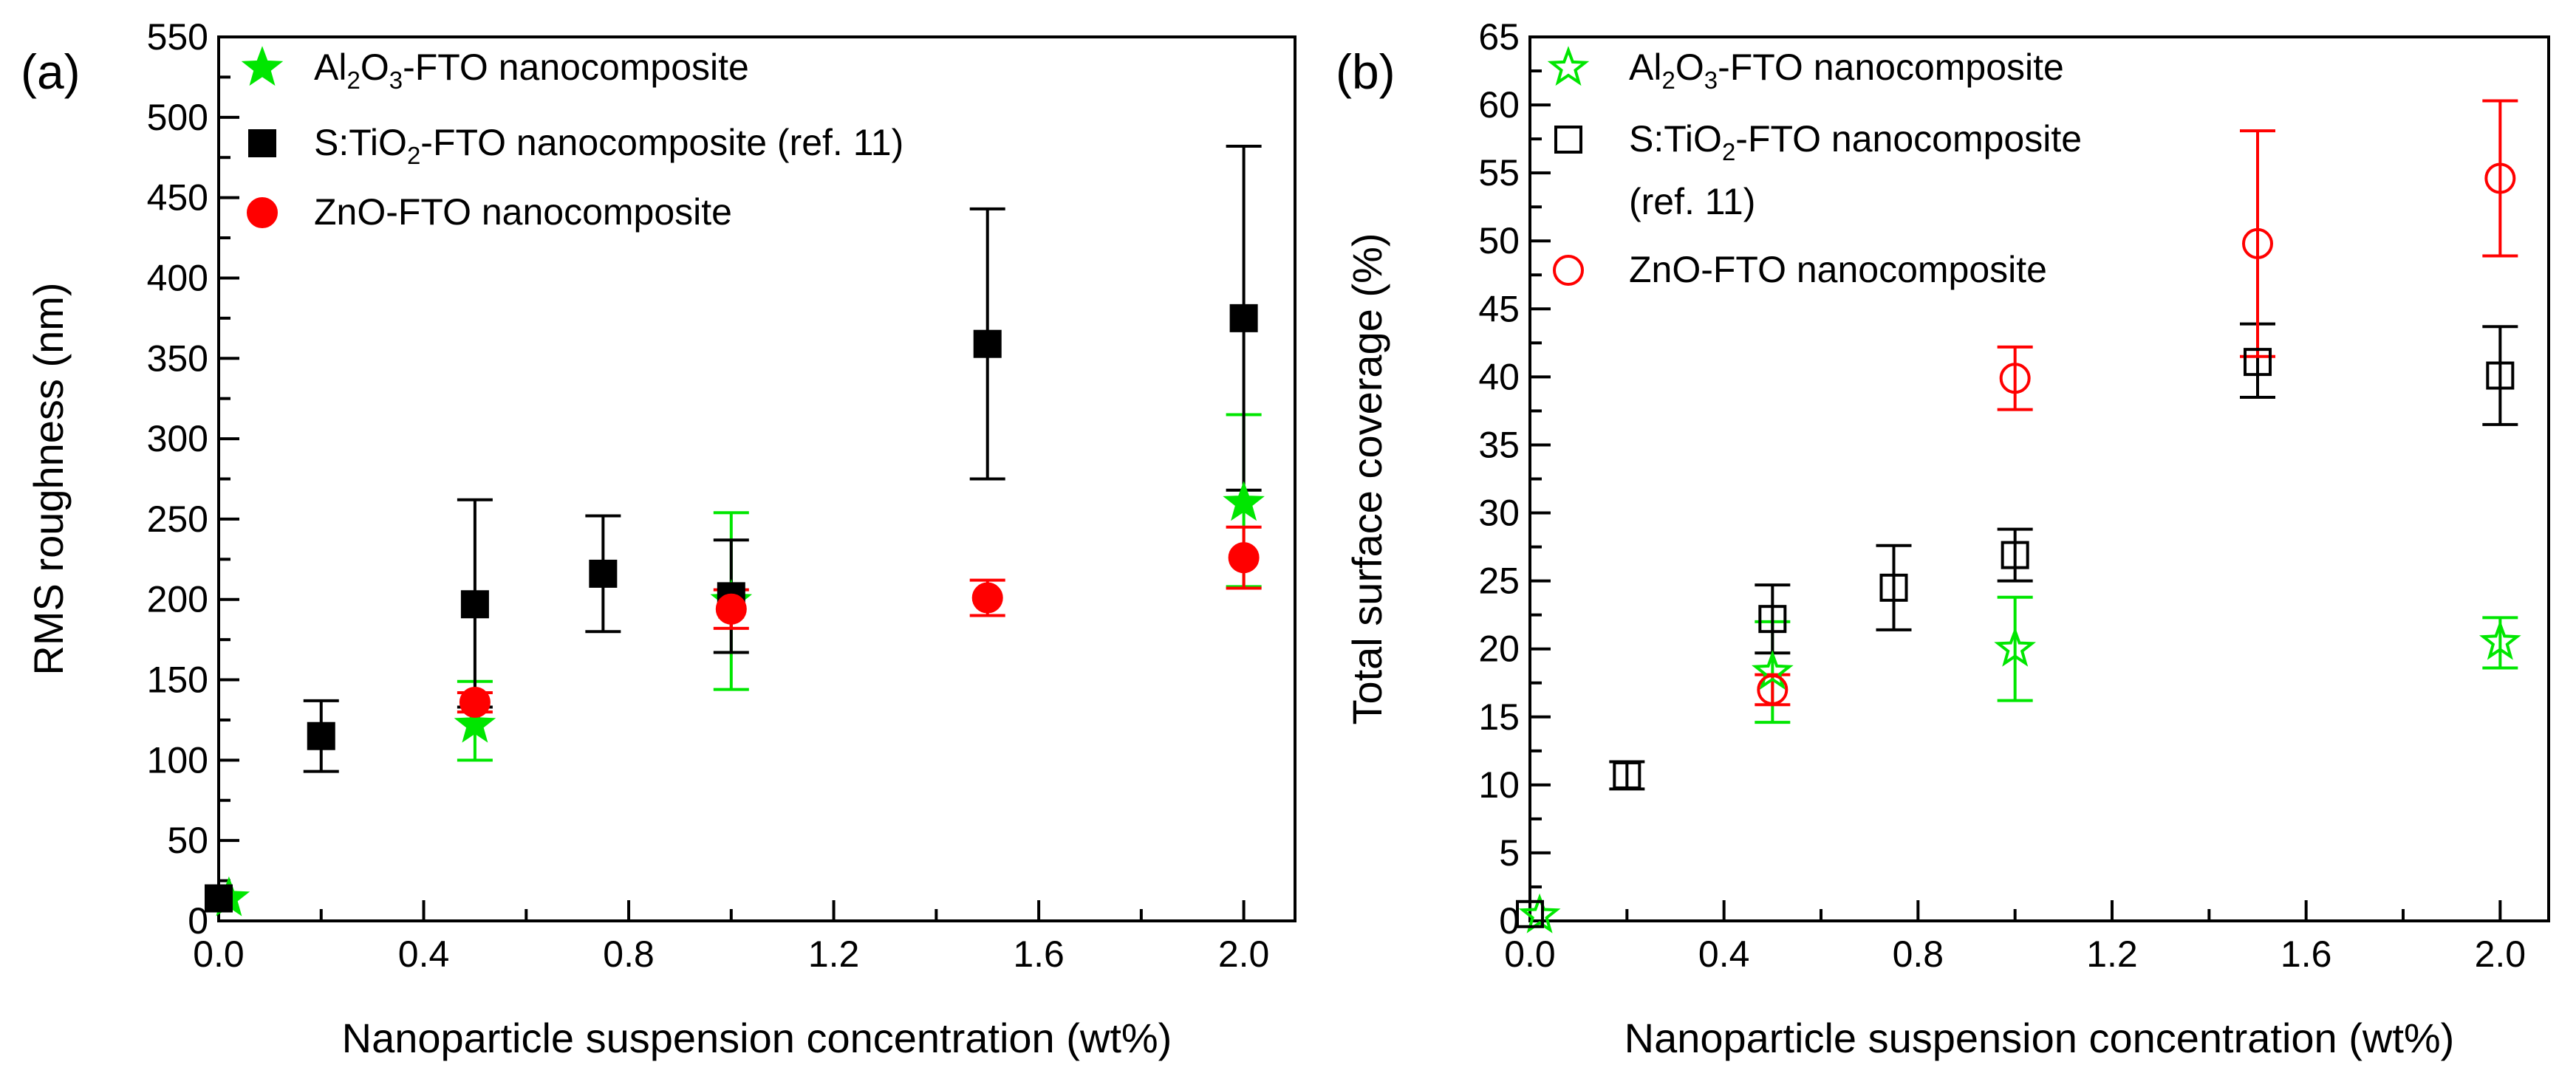 The image size is (2576, 1090). I want to click on panel-a-legend-text-part: S:TiO, so click(361, 142).